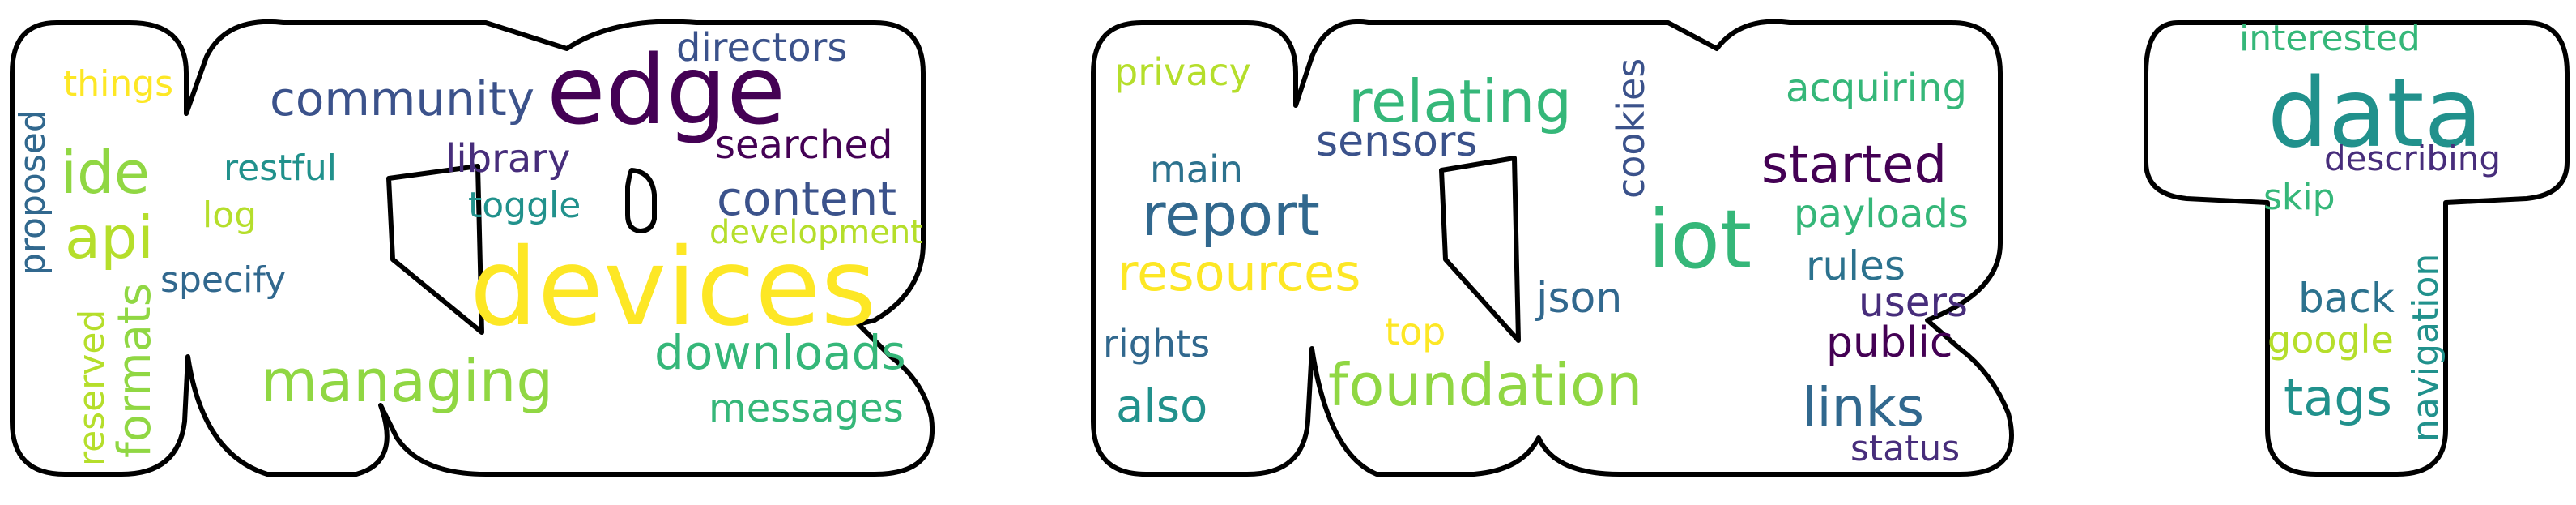 The height and width of the screenshot is (505, 2576). Describe the element at coordinates (135, 370) in the screenshot. I see `word-formats: formats` at that location.